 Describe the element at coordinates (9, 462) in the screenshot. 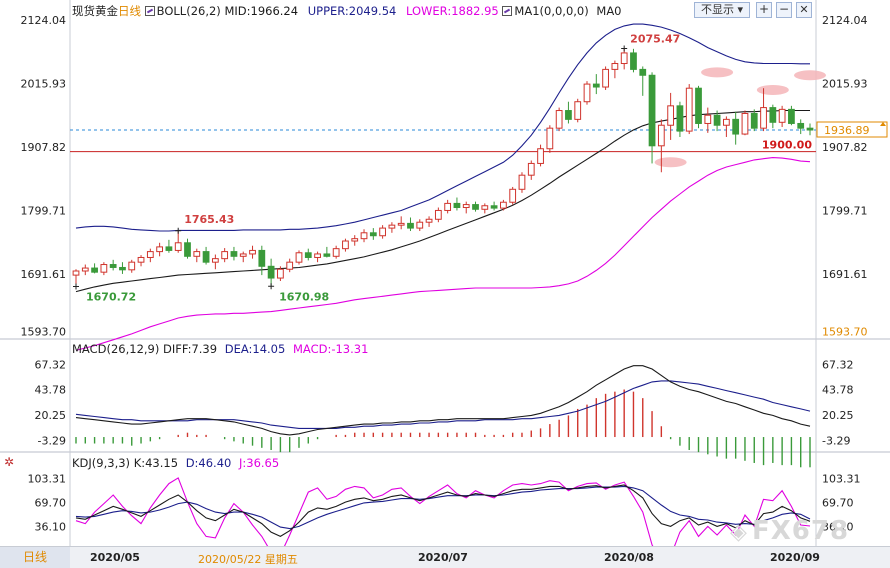

I see `settings-gear-icon: ✲` at that location.